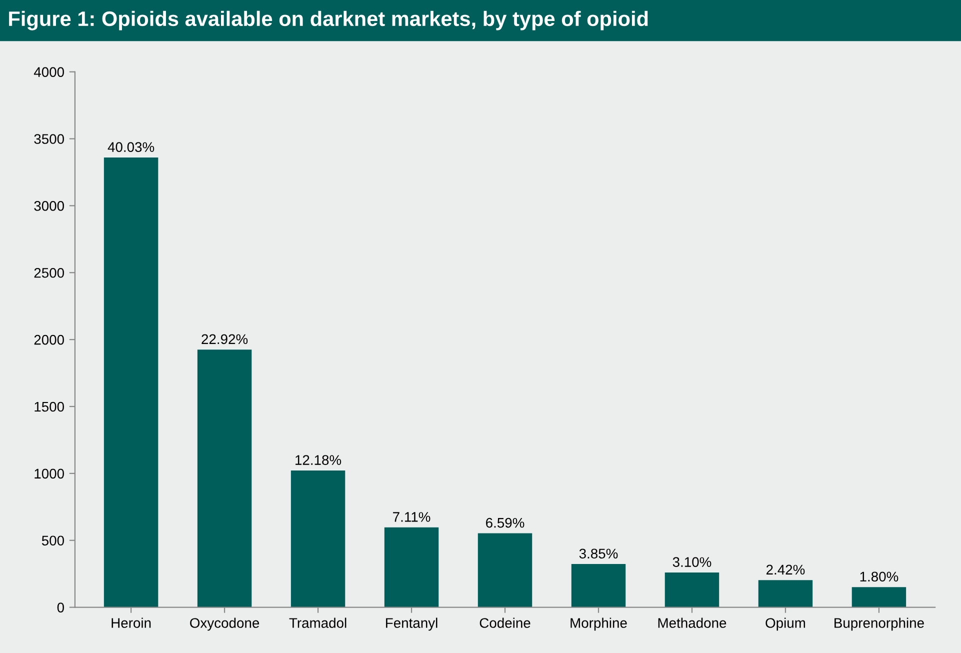 The height and width of the screenshot is (653, 961). I want to click on y-tick-label: 1000, so click(49, 473).